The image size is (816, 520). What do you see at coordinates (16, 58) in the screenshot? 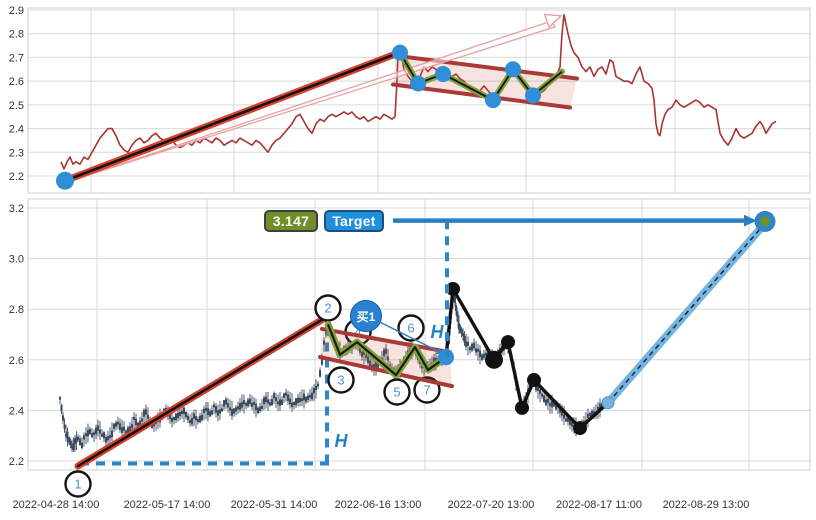
I see `y-tick-label: 2.7` at bounding box center [16, 58].